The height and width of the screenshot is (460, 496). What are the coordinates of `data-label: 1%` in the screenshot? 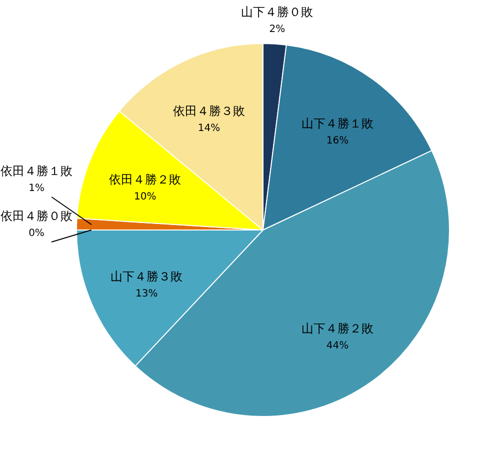 It's located at (36, 188).